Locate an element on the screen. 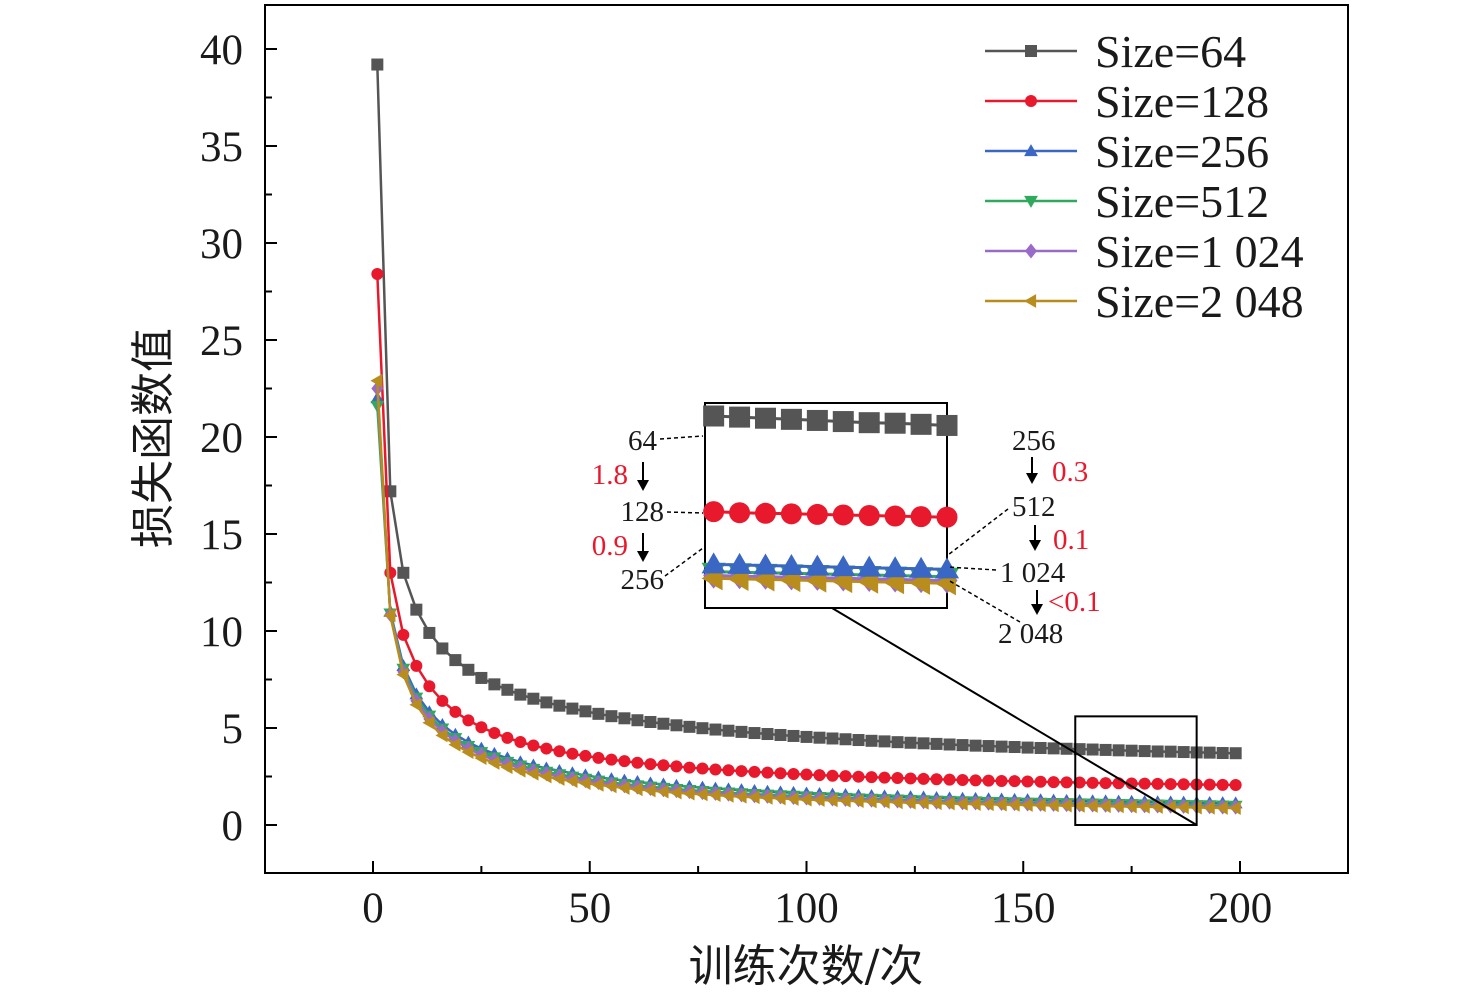 Image resolution: width=1476 pixels, height=999 pixels. legend-item-1: Size=128 is located at coordinates (1127, 101).